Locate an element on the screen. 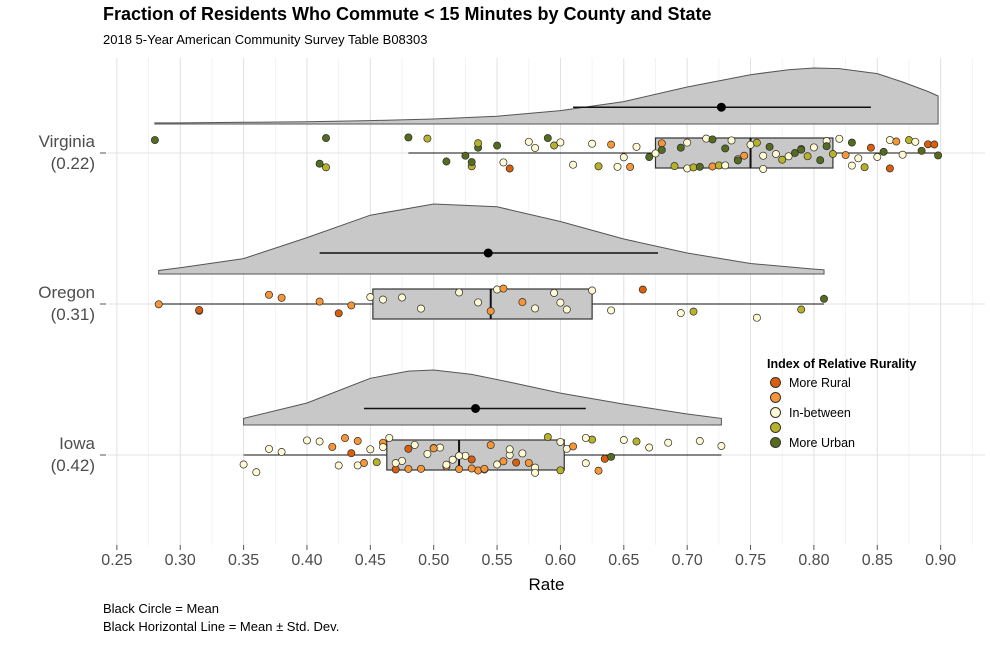  y-tick-sublabel-oregon: (0.31) is located at coordinates (73, 314).